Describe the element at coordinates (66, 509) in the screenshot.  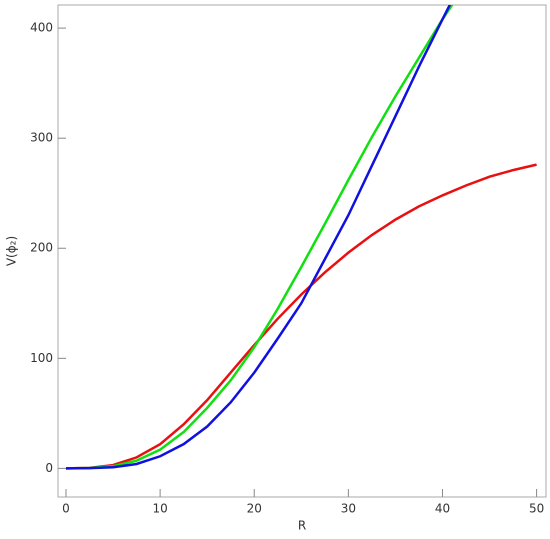
I see `x-tick-label: 0` at that location.